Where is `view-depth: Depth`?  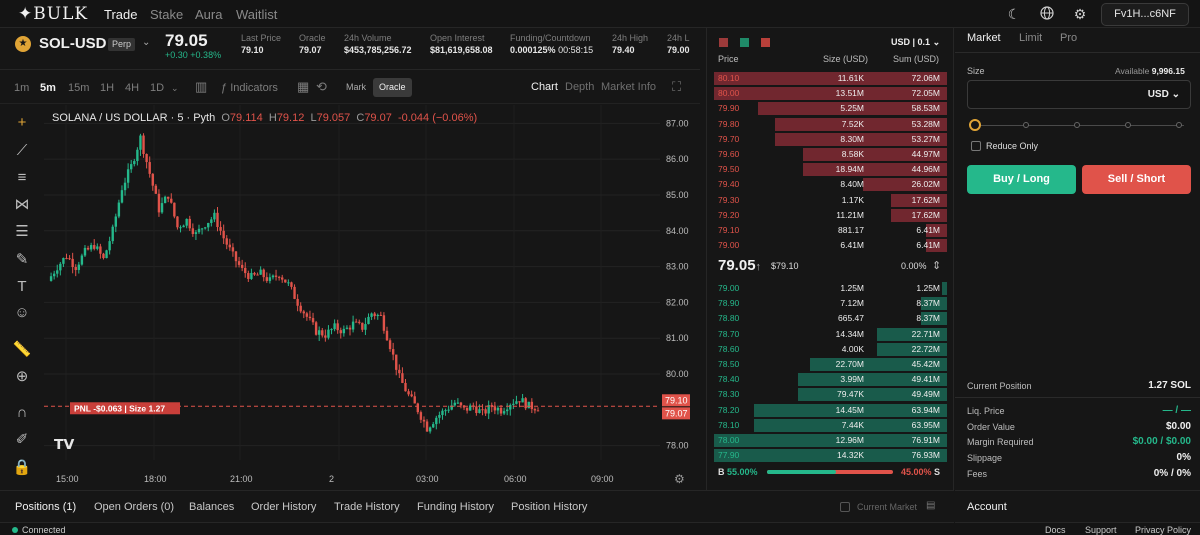 view-depth: Depth is located at coordinates (580, 87).